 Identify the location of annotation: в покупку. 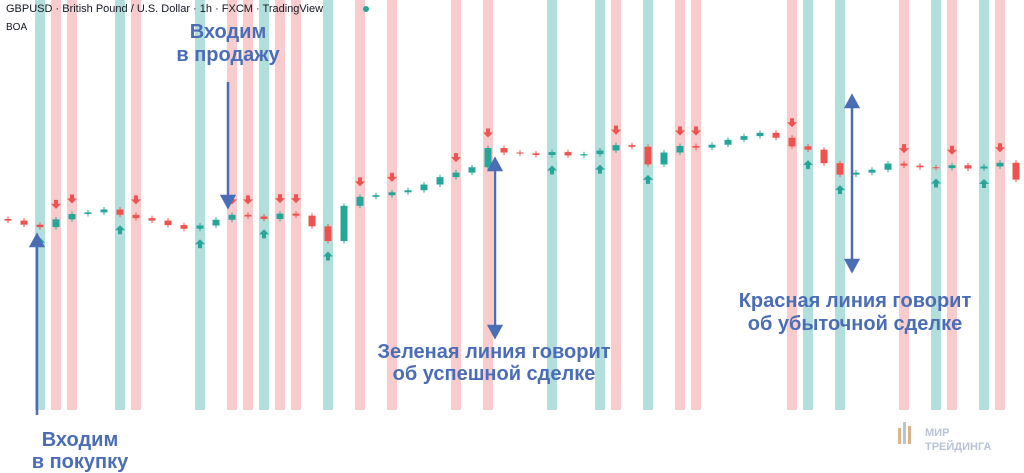
(80, 462).